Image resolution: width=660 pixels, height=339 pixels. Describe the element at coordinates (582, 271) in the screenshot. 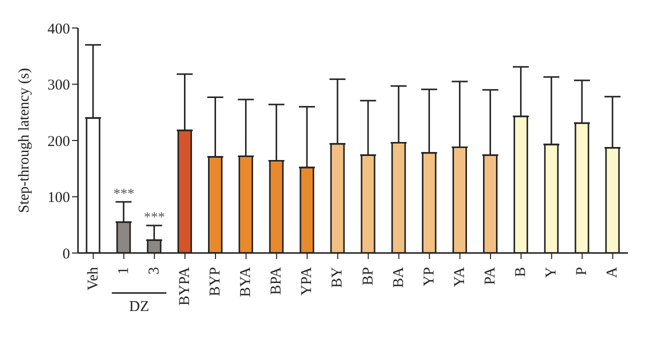

I see `x-tick-label: P` at that location.